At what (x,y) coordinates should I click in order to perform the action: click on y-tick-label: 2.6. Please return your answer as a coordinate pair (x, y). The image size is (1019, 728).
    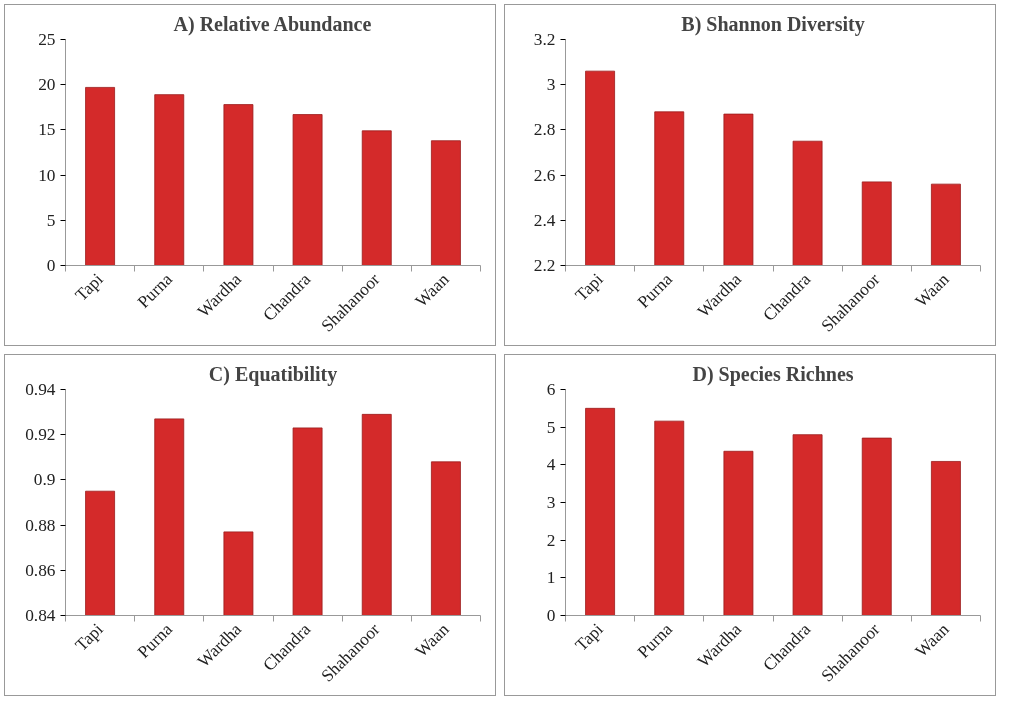
    Looking at the image, I should click on (544, 175).